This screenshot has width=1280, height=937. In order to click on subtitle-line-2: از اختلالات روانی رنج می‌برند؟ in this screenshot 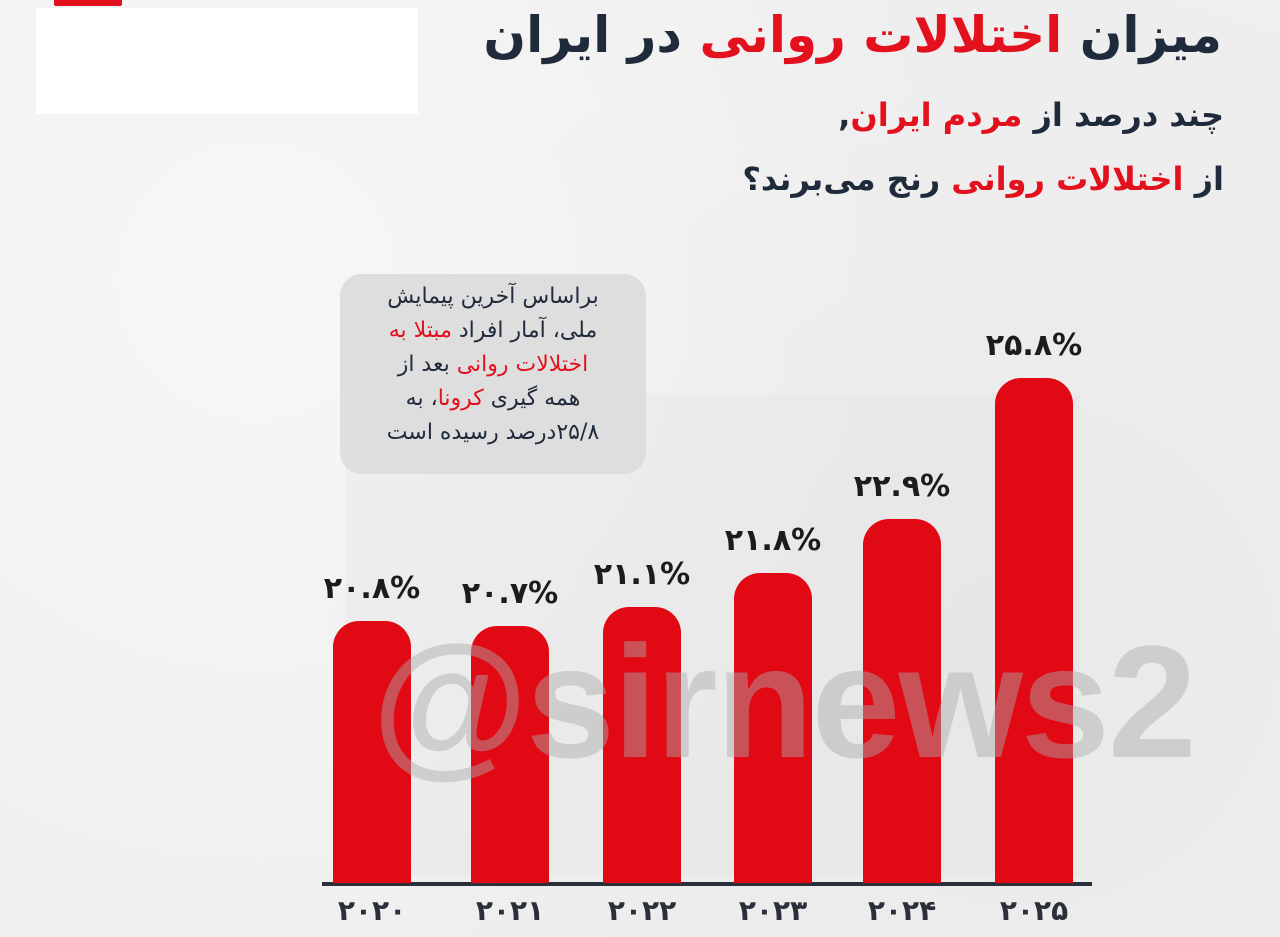, I will do `click(983, 179)`.